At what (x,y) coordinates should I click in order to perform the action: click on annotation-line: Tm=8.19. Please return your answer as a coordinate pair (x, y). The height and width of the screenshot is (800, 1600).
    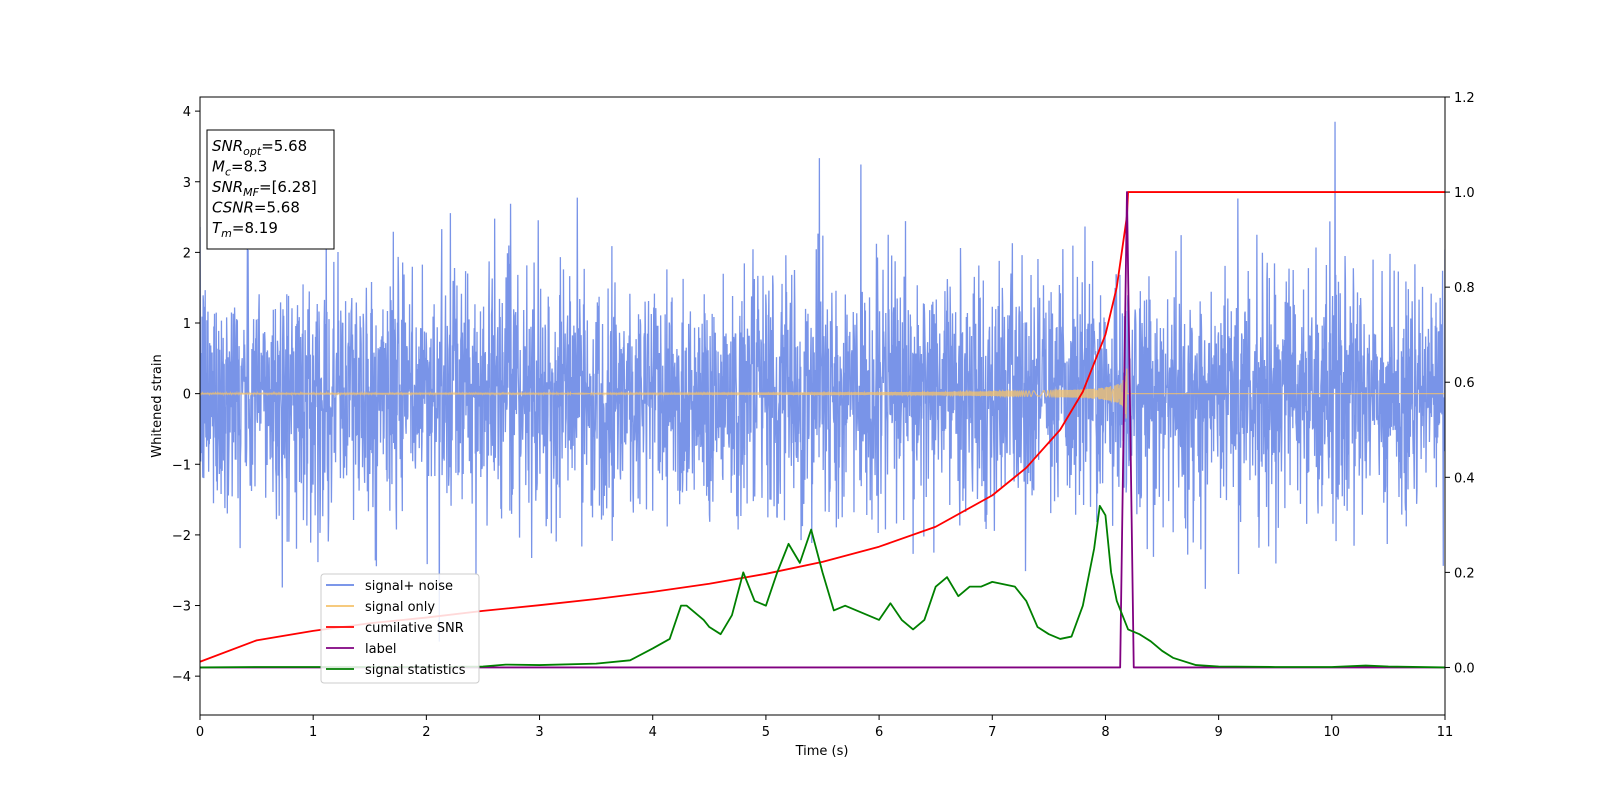
    Looking at the image, I should click on (245, 229).